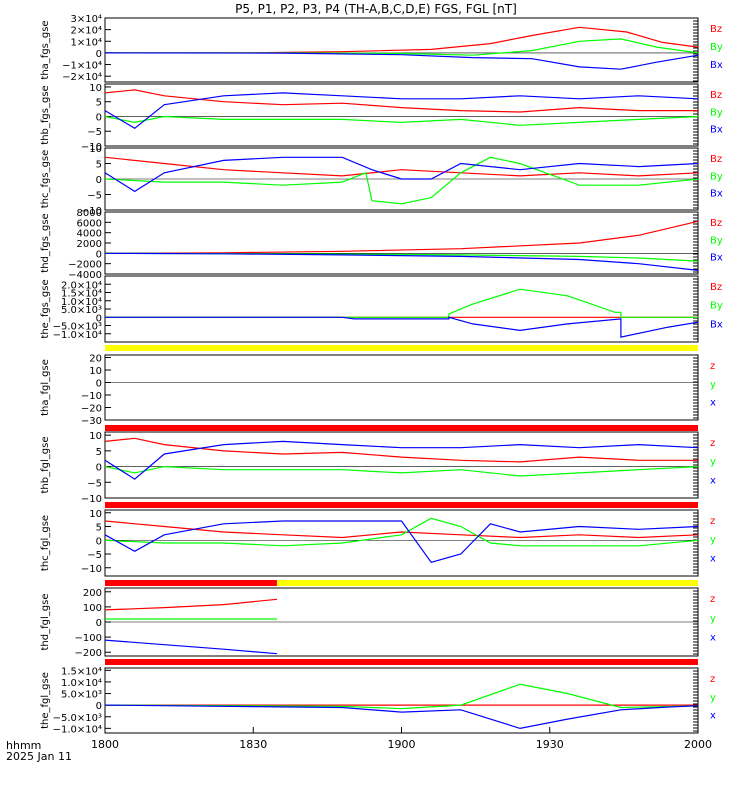 Image resolution: width=750 pixels, height=800 pixels. Describe the element at coordinates (88, 638) in the screenshot. I see `y-tick-label: −100` at that location.